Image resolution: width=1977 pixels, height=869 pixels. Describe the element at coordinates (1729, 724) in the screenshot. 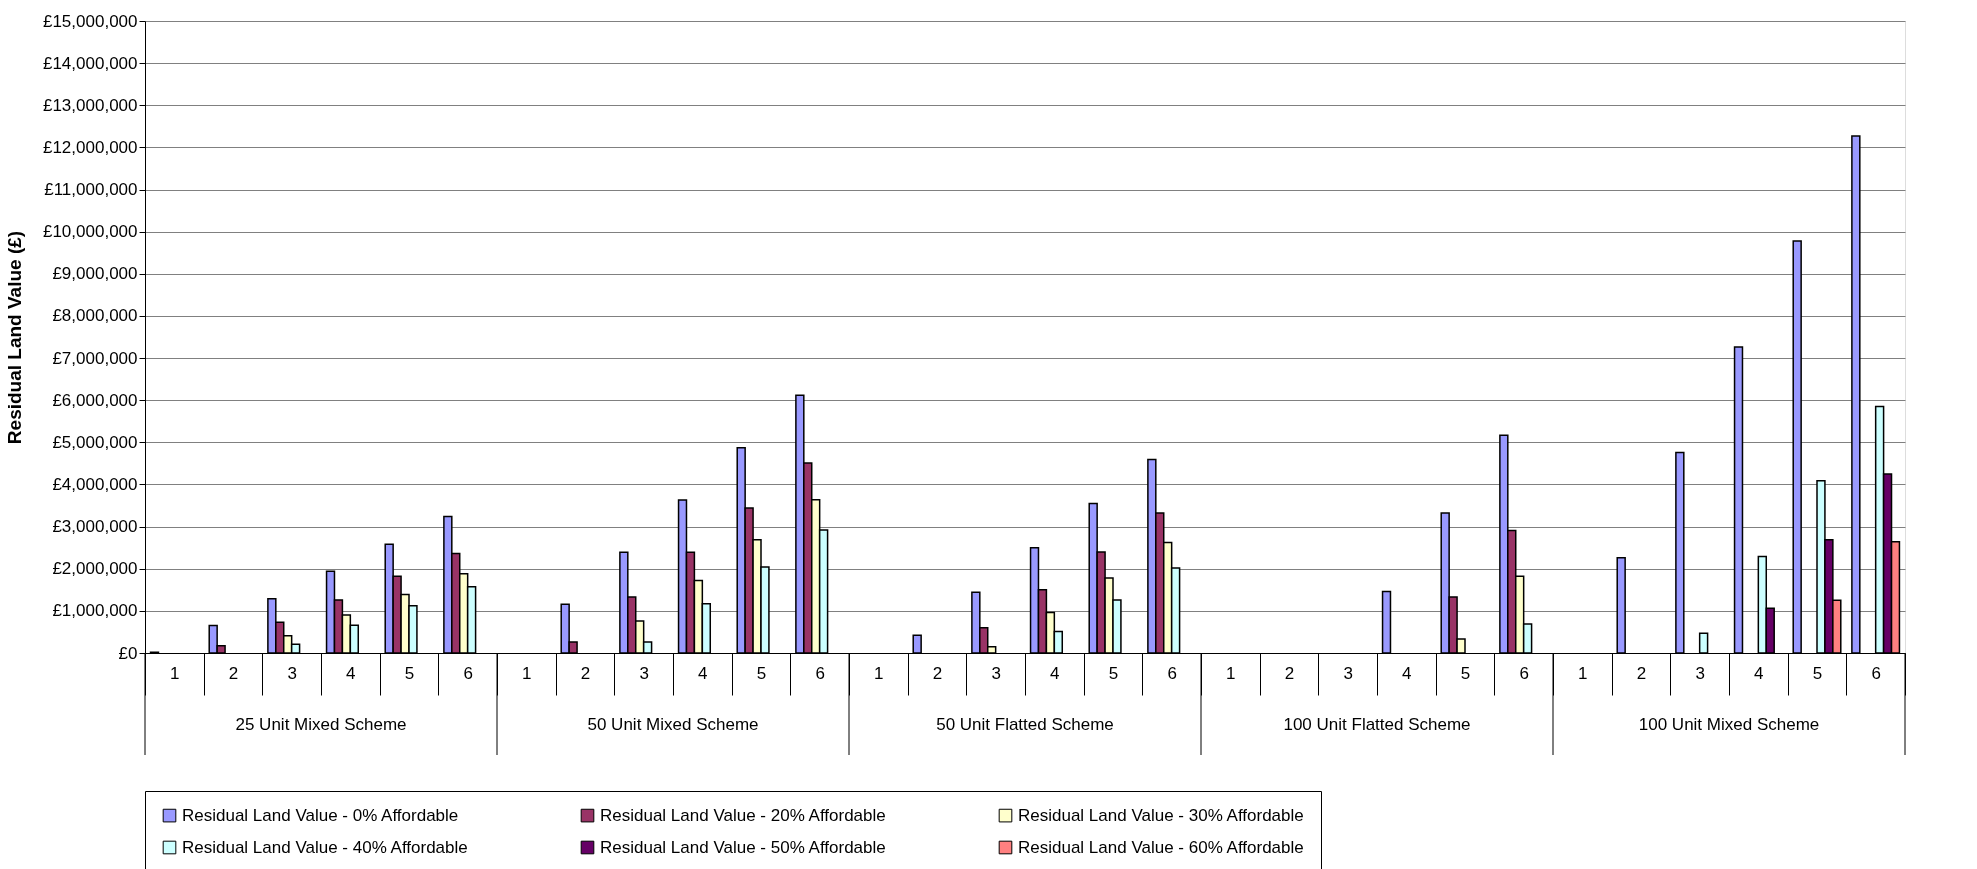

I see `text: 100 Unit Mixed Scheme` at that location.